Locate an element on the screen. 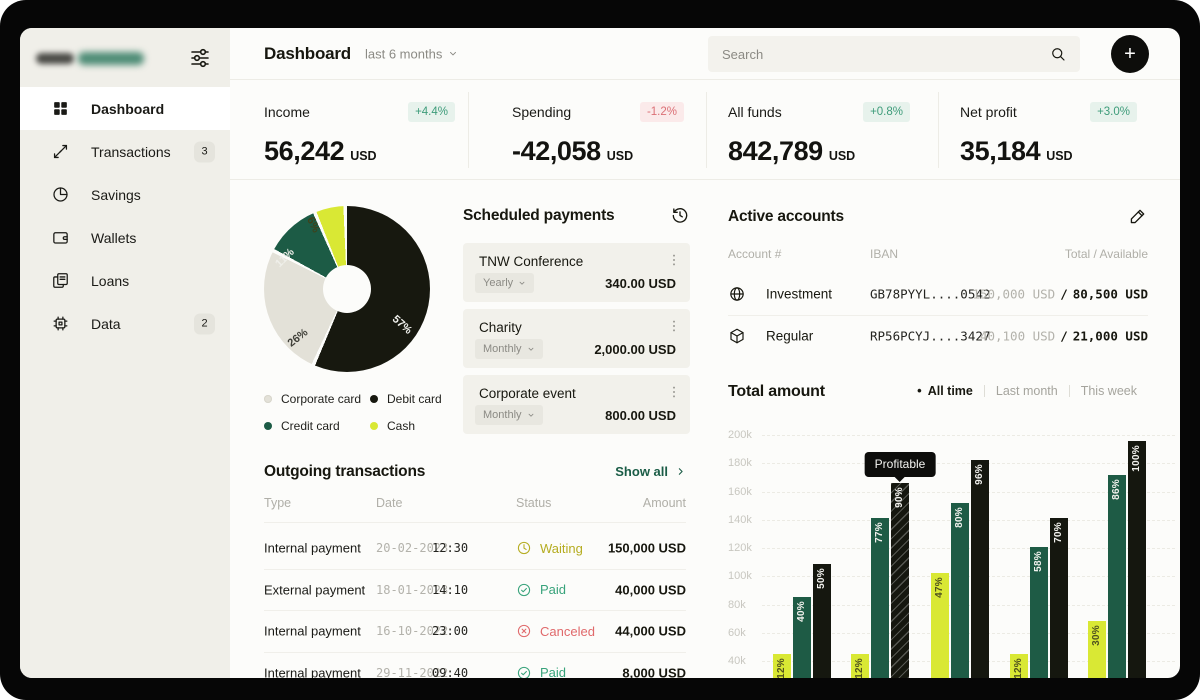 The image size is (1200, 700). bar-47% is located at coordinates (940, 625).